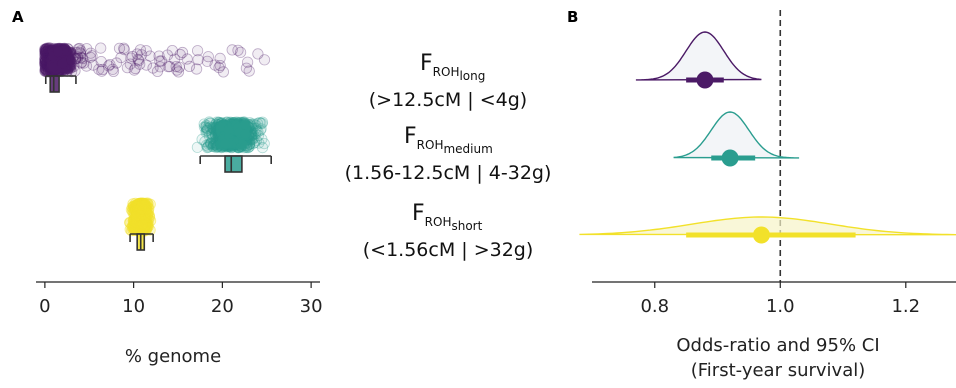 This screenshot has height=388, width=956. I want to click on density-long, so click(698, 56).